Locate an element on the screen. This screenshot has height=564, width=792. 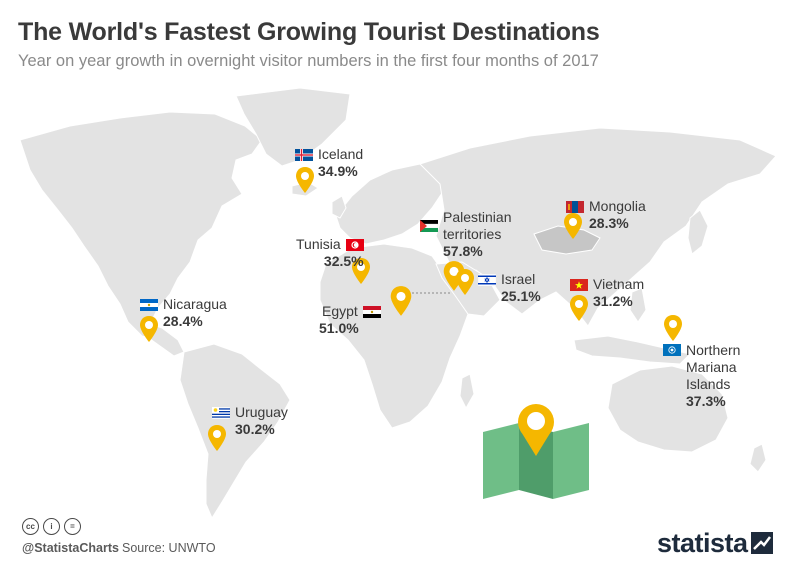
tunisia-flag-icon is located at coordinates (354, 244).